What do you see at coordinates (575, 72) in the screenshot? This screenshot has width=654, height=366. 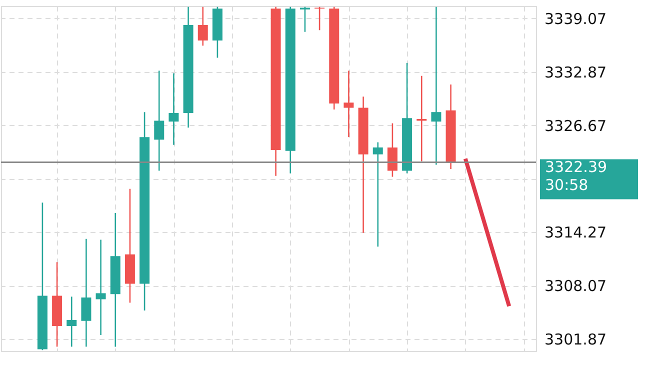 I see `y-tick-label: 3332.87` at bounding box center [575, 72].